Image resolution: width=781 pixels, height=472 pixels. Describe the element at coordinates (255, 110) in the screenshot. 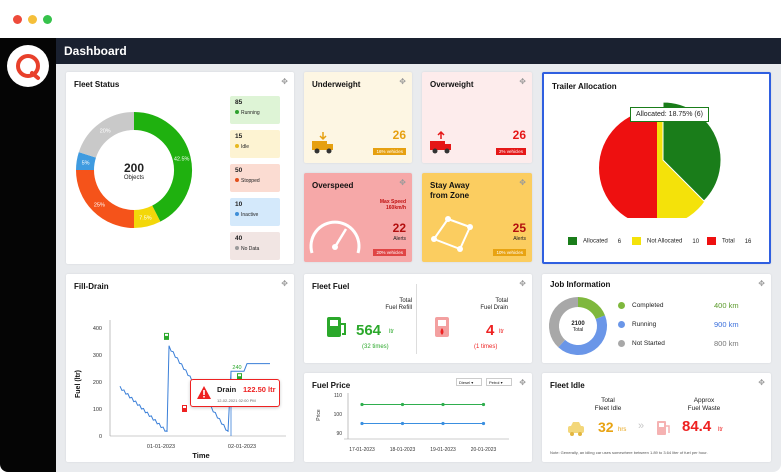

I see `status-item: 85 Running` at that location.